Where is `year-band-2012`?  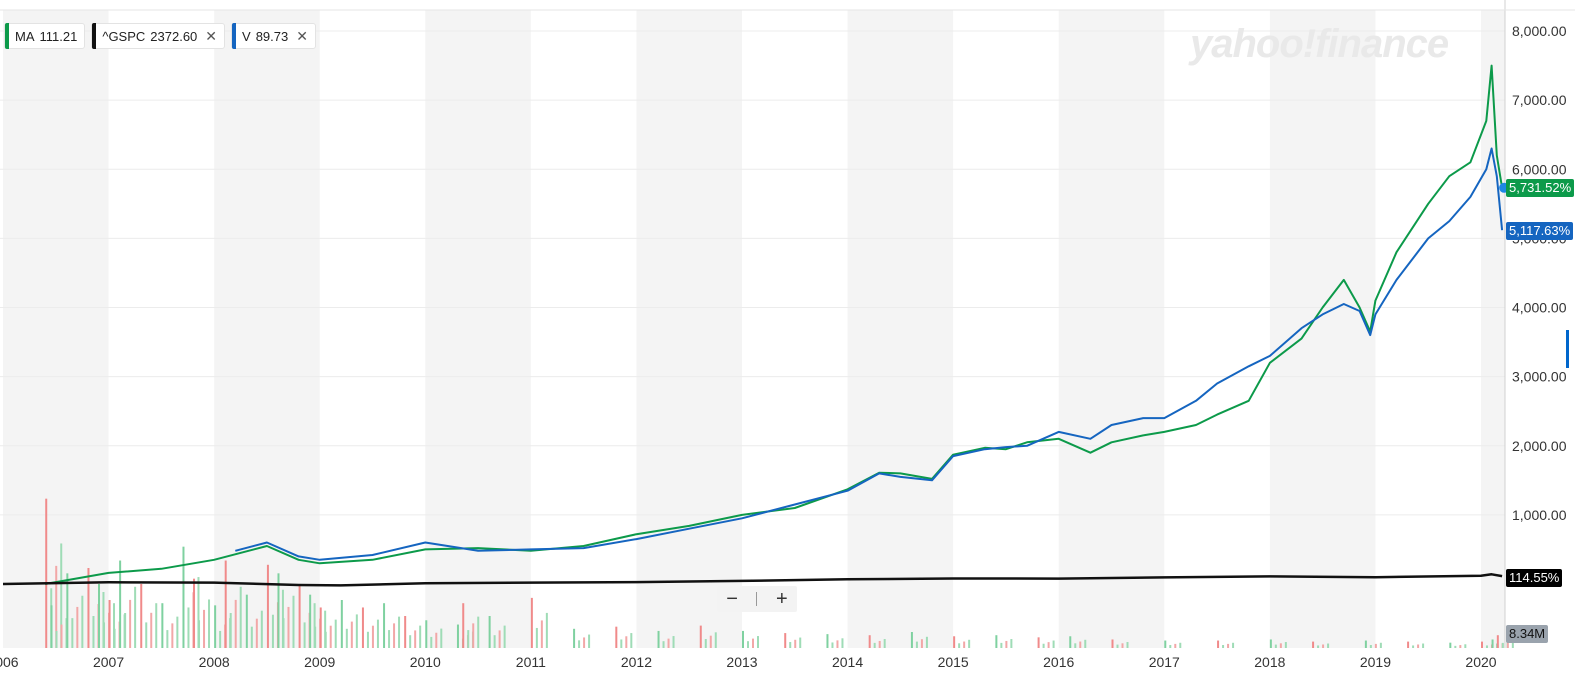 year-band-2012 is located at coordinates (689, 329).